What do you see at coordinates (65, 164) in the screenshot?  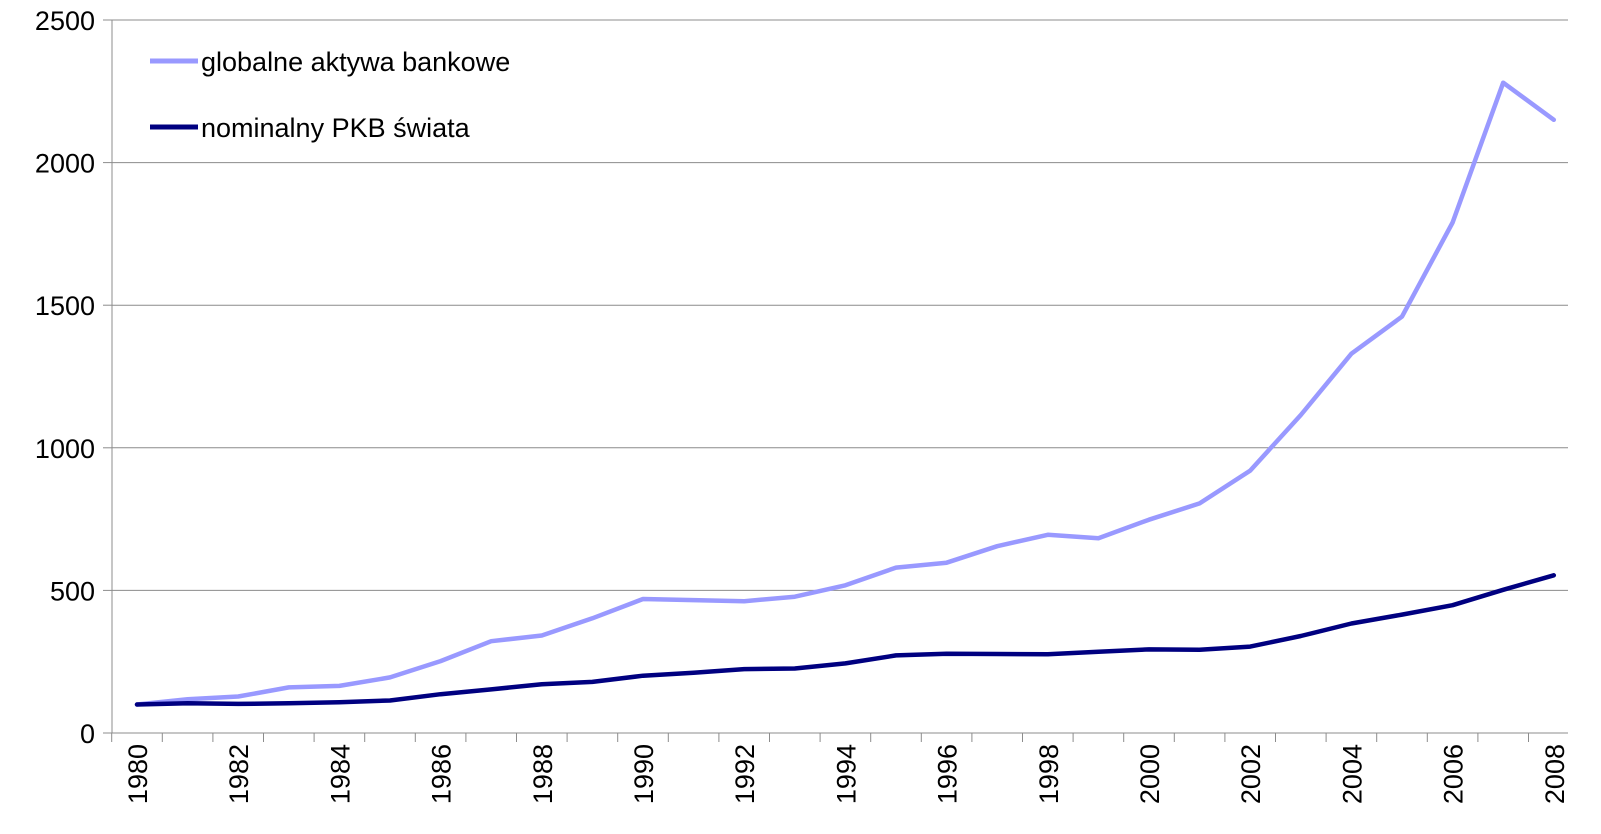 I see `y-tick-label-2000: 2000` at bounding box center [65, 164].